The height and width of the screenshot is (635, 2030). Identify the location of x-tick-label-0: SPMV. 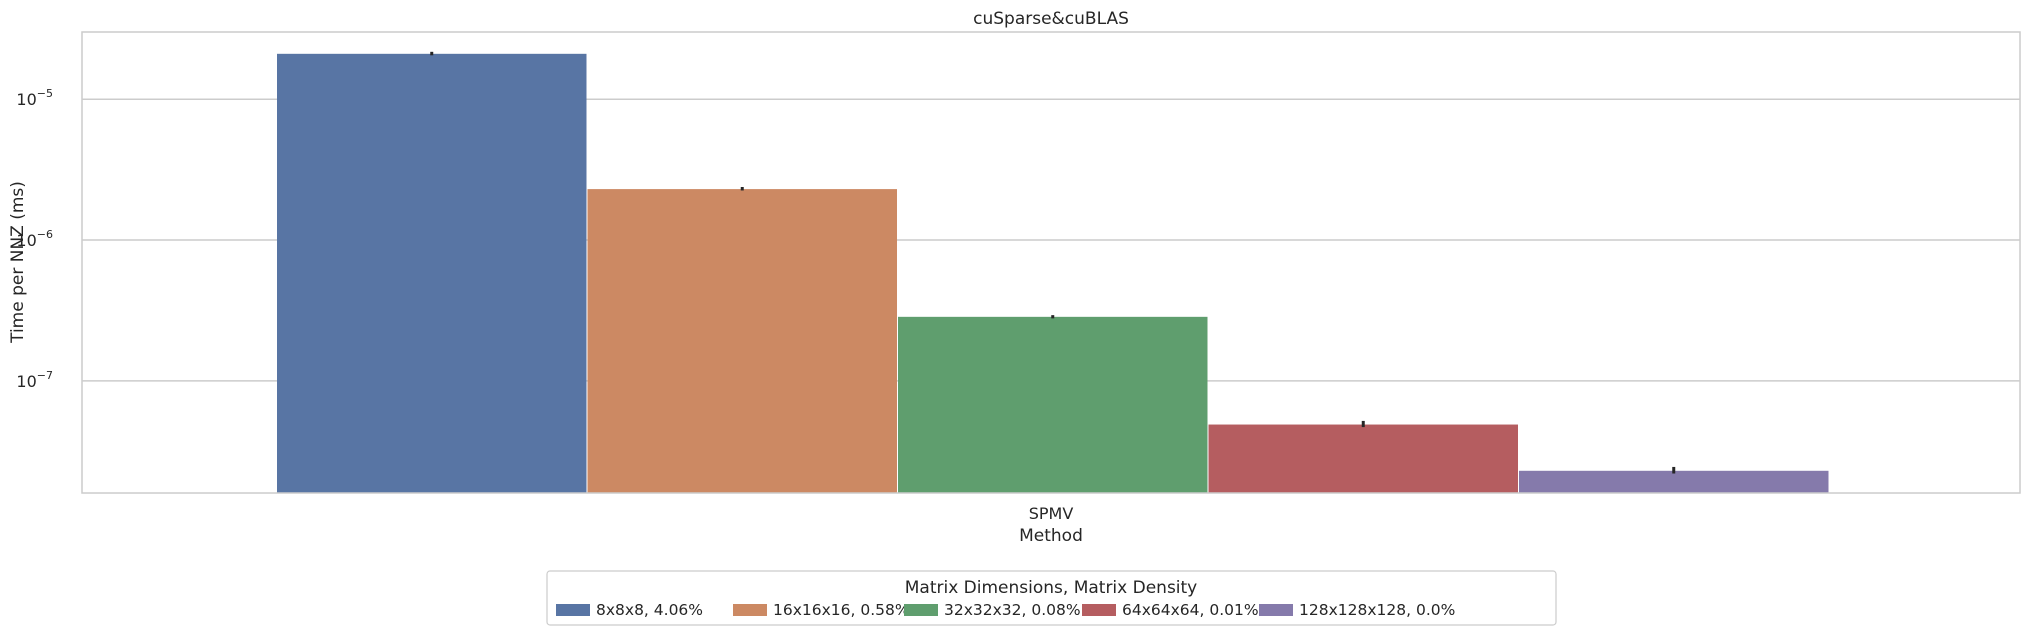
(1051, 513).